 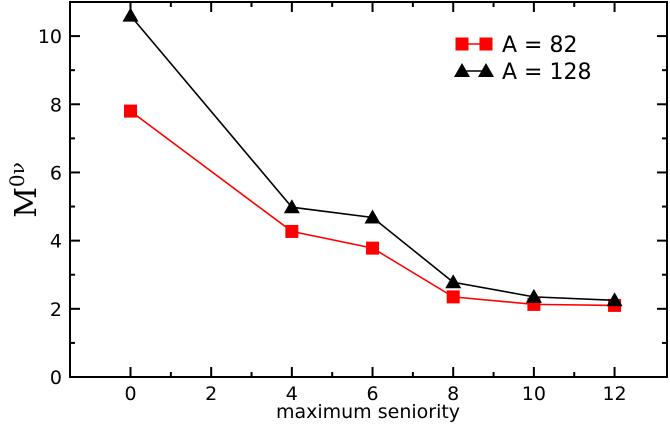 I want to click on y-axis-label: M0ν, so click(x=24, y=190).